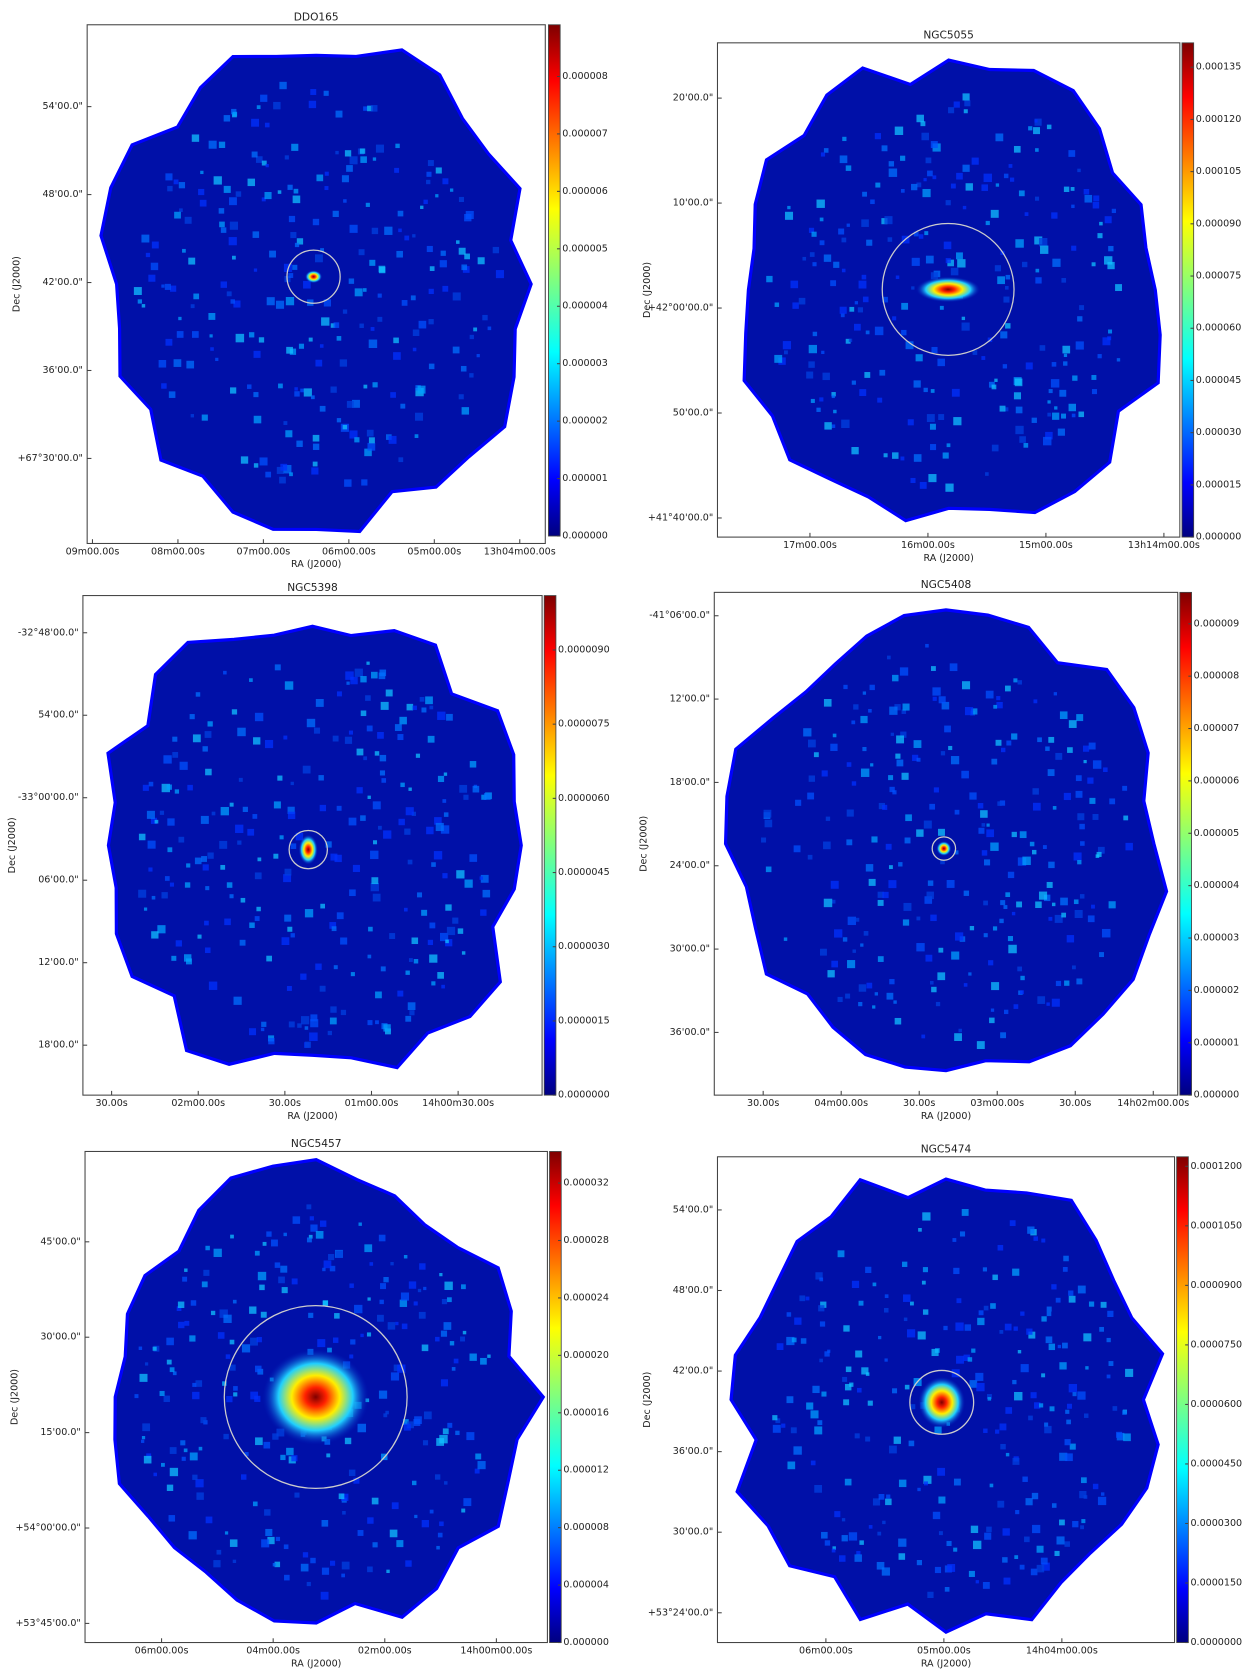 Image resolution: width=1250 pixels, height=1679 pixels. What do you see at coordinates (1219, 484) in the screenshot?
I see `colorbar-tick-label: 0.000015` at bounding box center [1219, 484].